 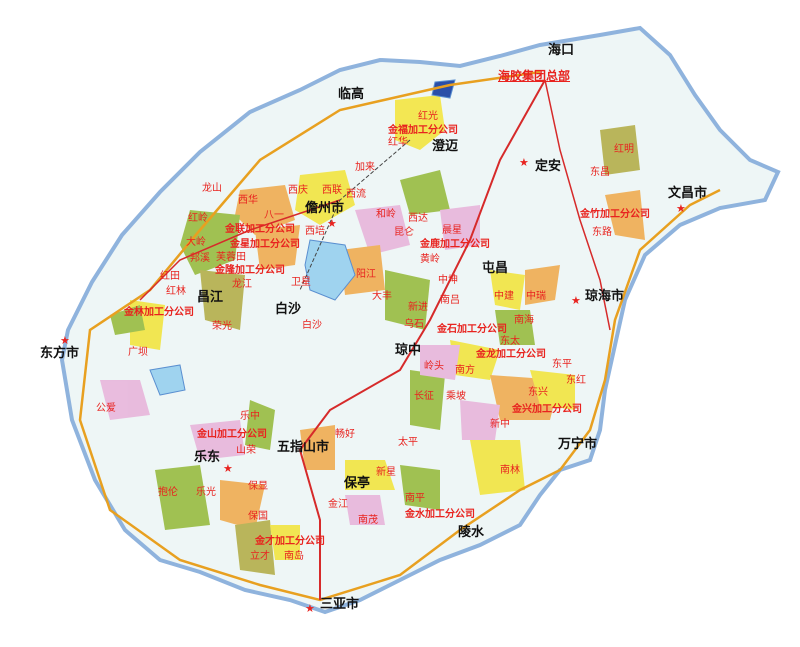 What do you see at coordinates (504, 296) in the screenshot?
I see `farm-label: 中建` at bounding box center [504, 296].